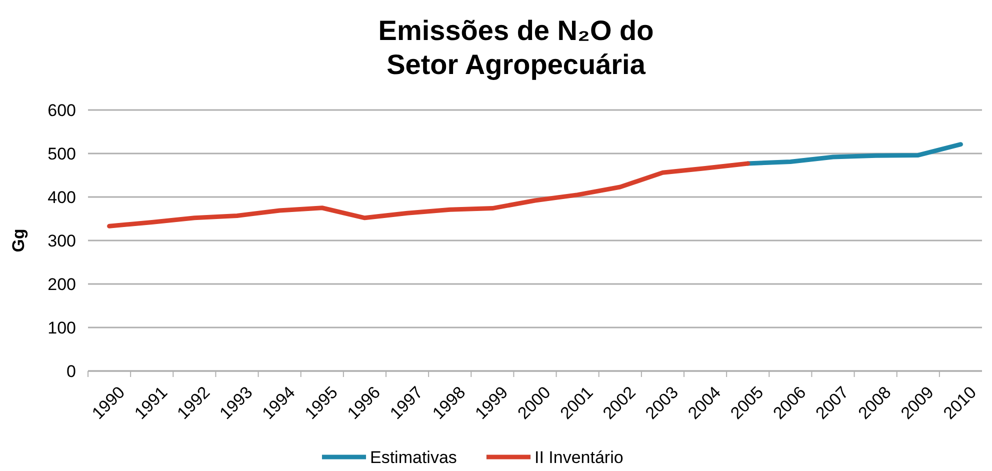 Image resolution: width=992 pixels, height=471 pixels. What do you see at coordinates (62, 240) in the screenshot?
I see `y-tick-label: 300` at bounding box center [62, 240].